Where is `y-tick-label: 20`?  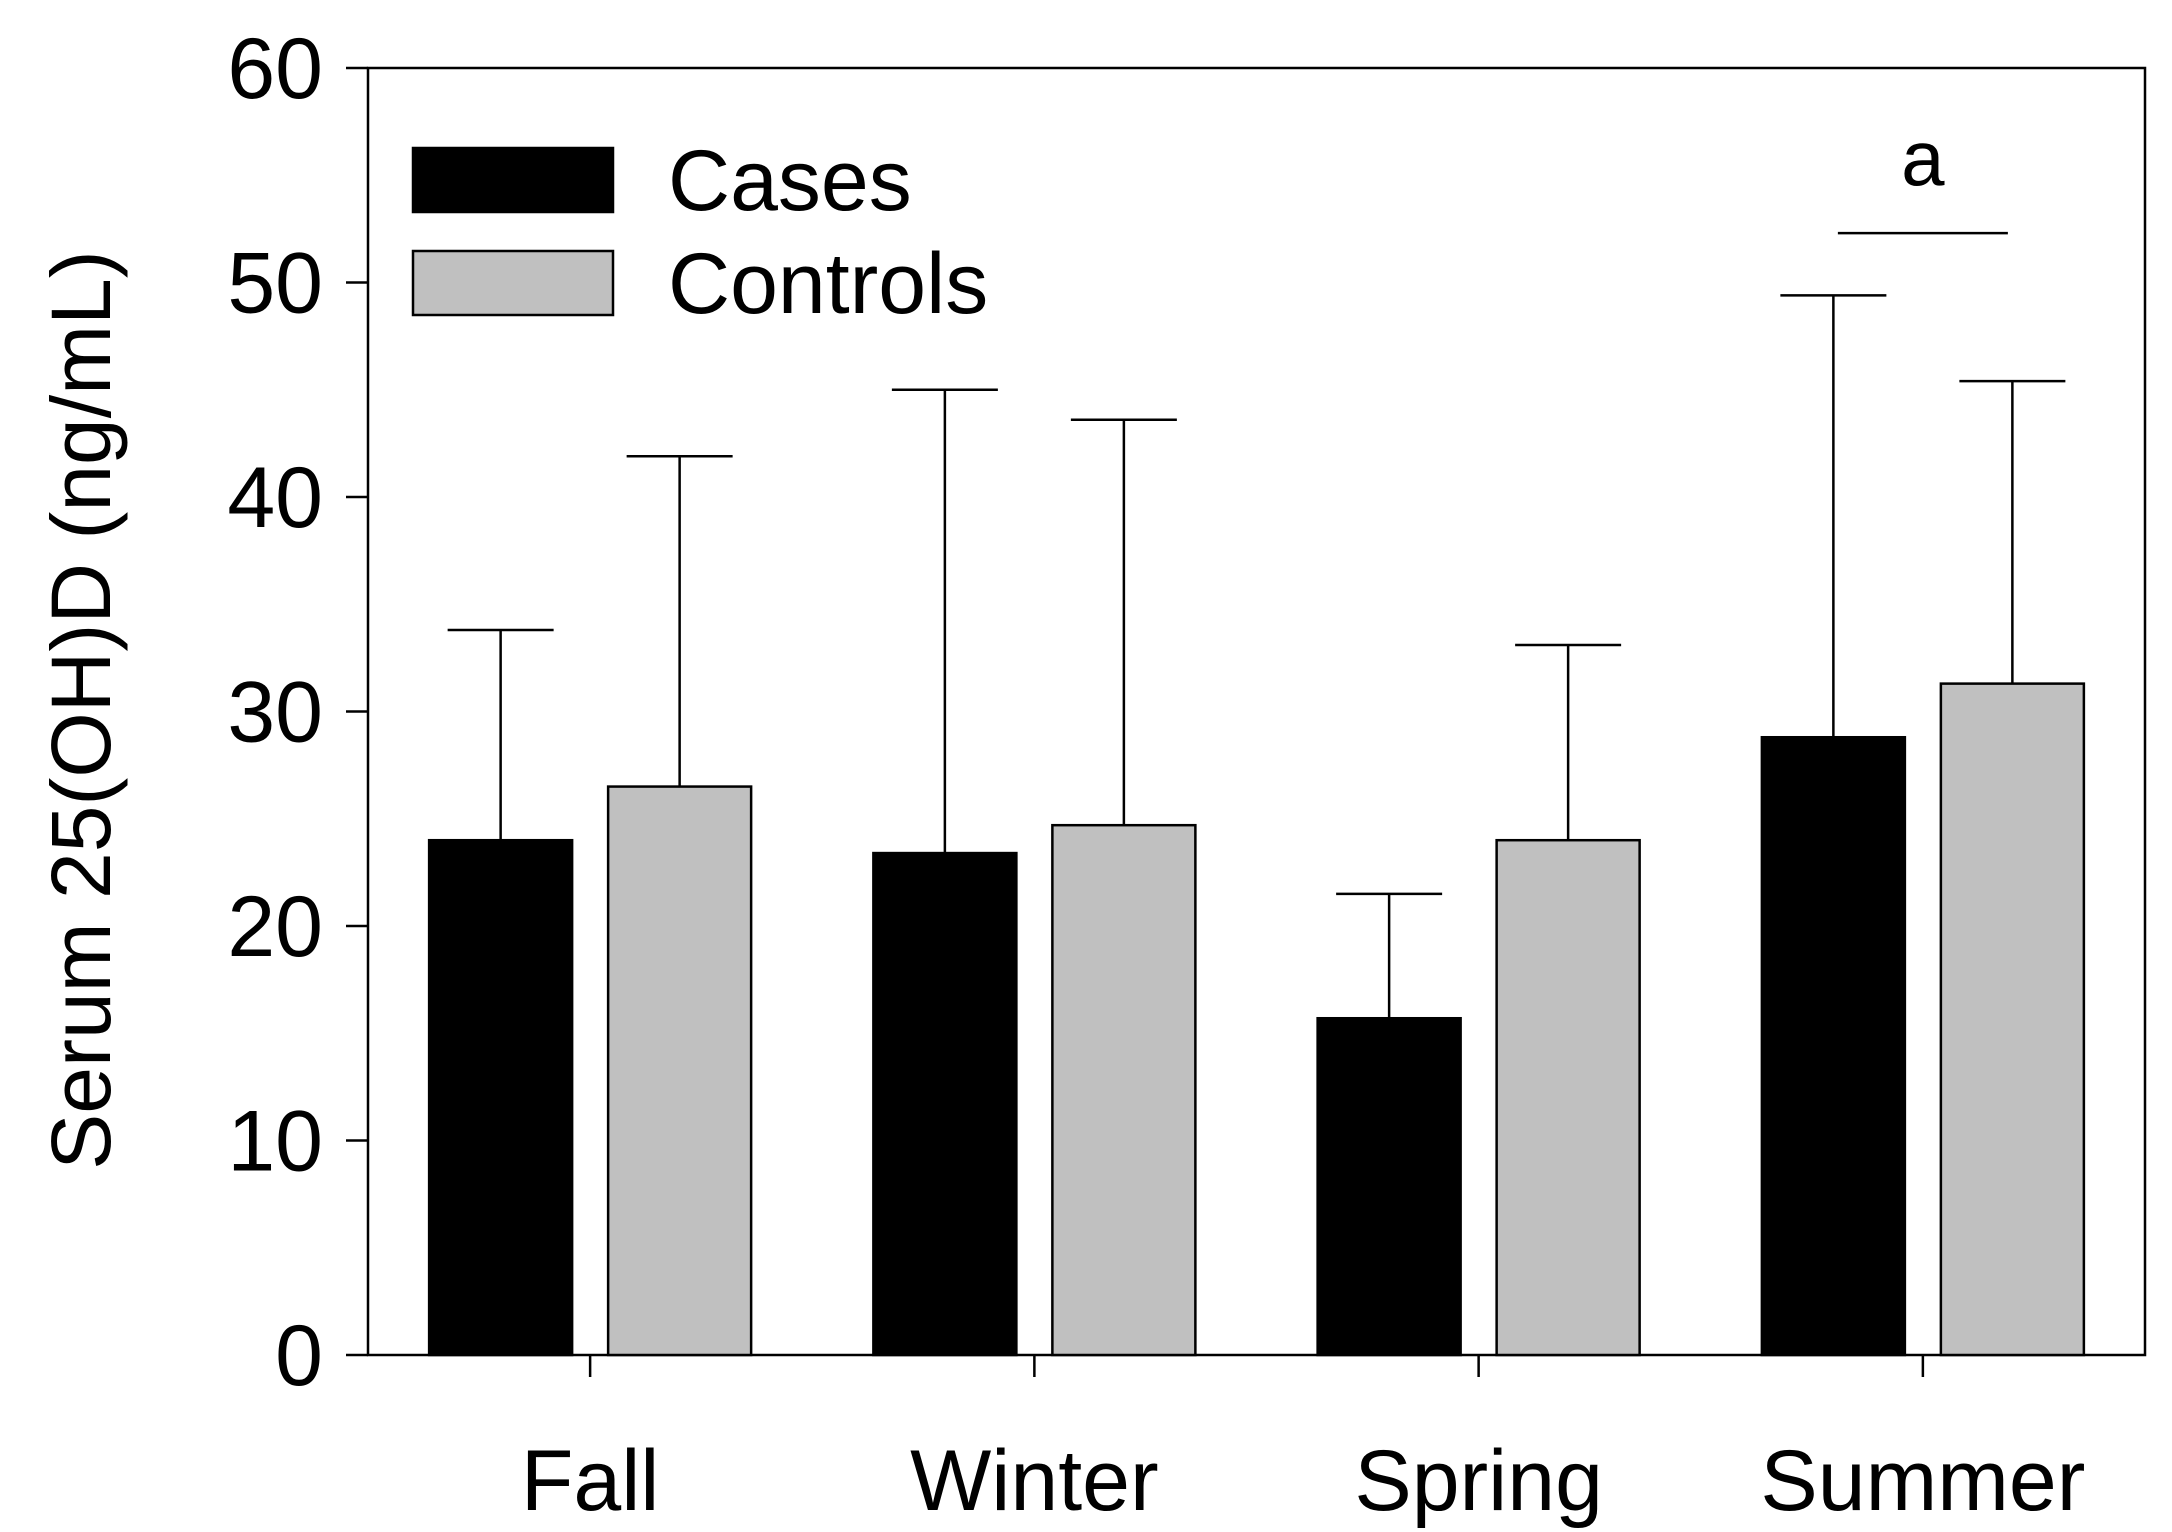 y-tick-label: 20 is located at coordinates (275, 927).